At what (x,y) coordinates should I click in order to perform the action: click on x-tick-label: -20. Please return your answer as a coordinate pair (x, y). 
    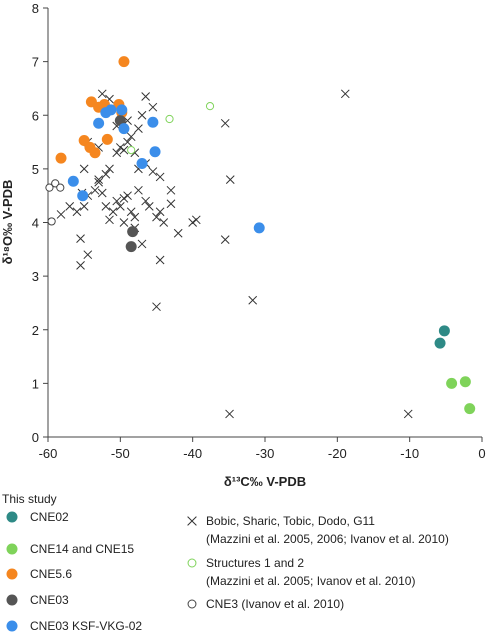
    Looking at the image, I should click on (337, 453).